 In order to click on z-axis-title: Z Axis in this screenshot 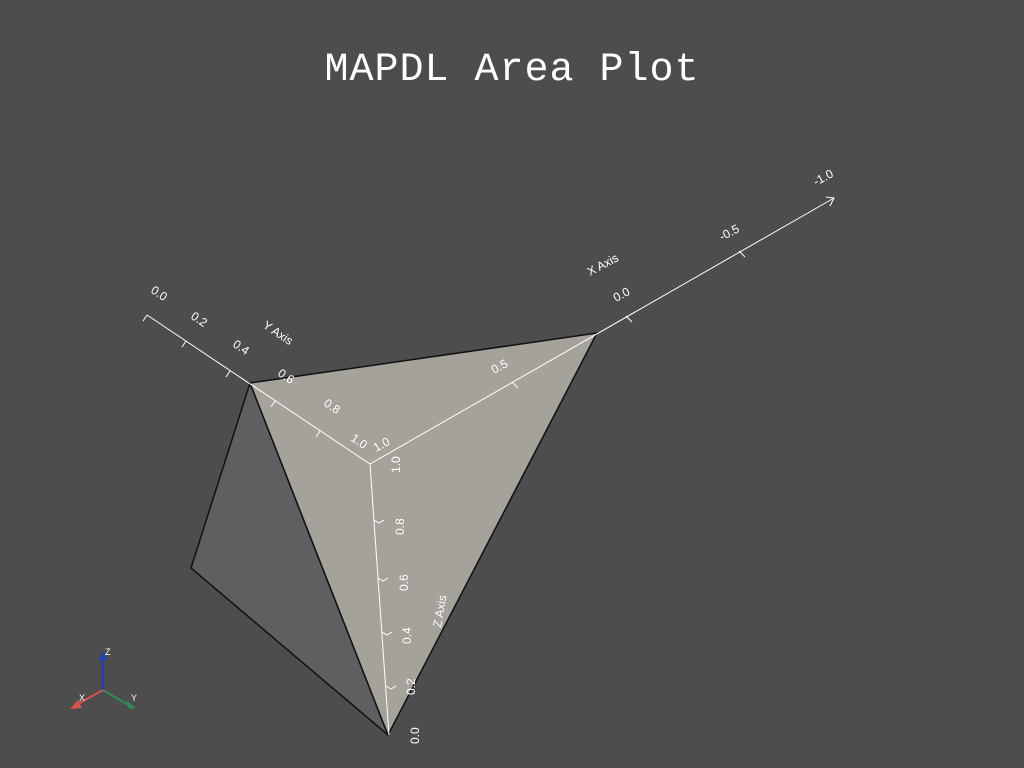, I will do `click(439, 611)`.